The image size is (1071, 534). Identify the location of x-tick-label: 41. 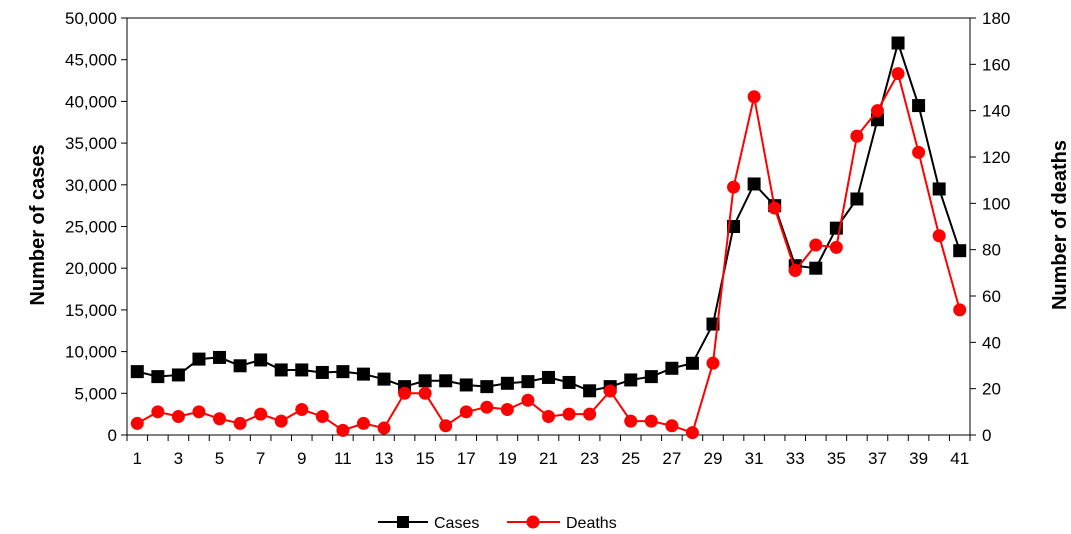
(959, 458).